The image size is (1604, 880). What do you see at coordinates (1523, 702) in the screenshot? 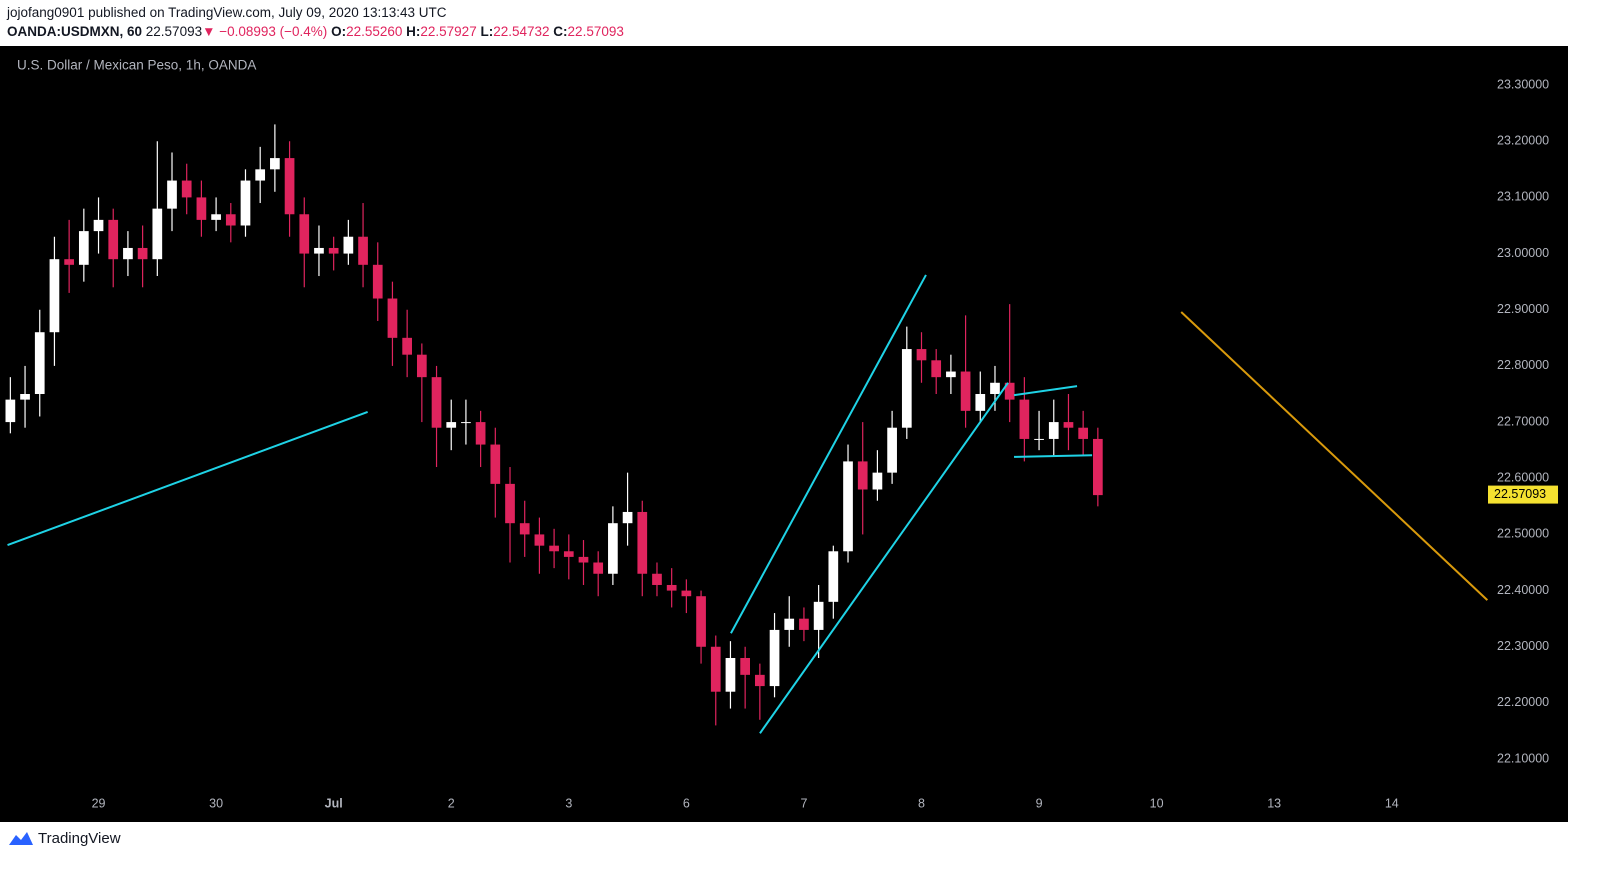
I see `y-tick-label: 22.20000` at bounding box center [1523, 702].